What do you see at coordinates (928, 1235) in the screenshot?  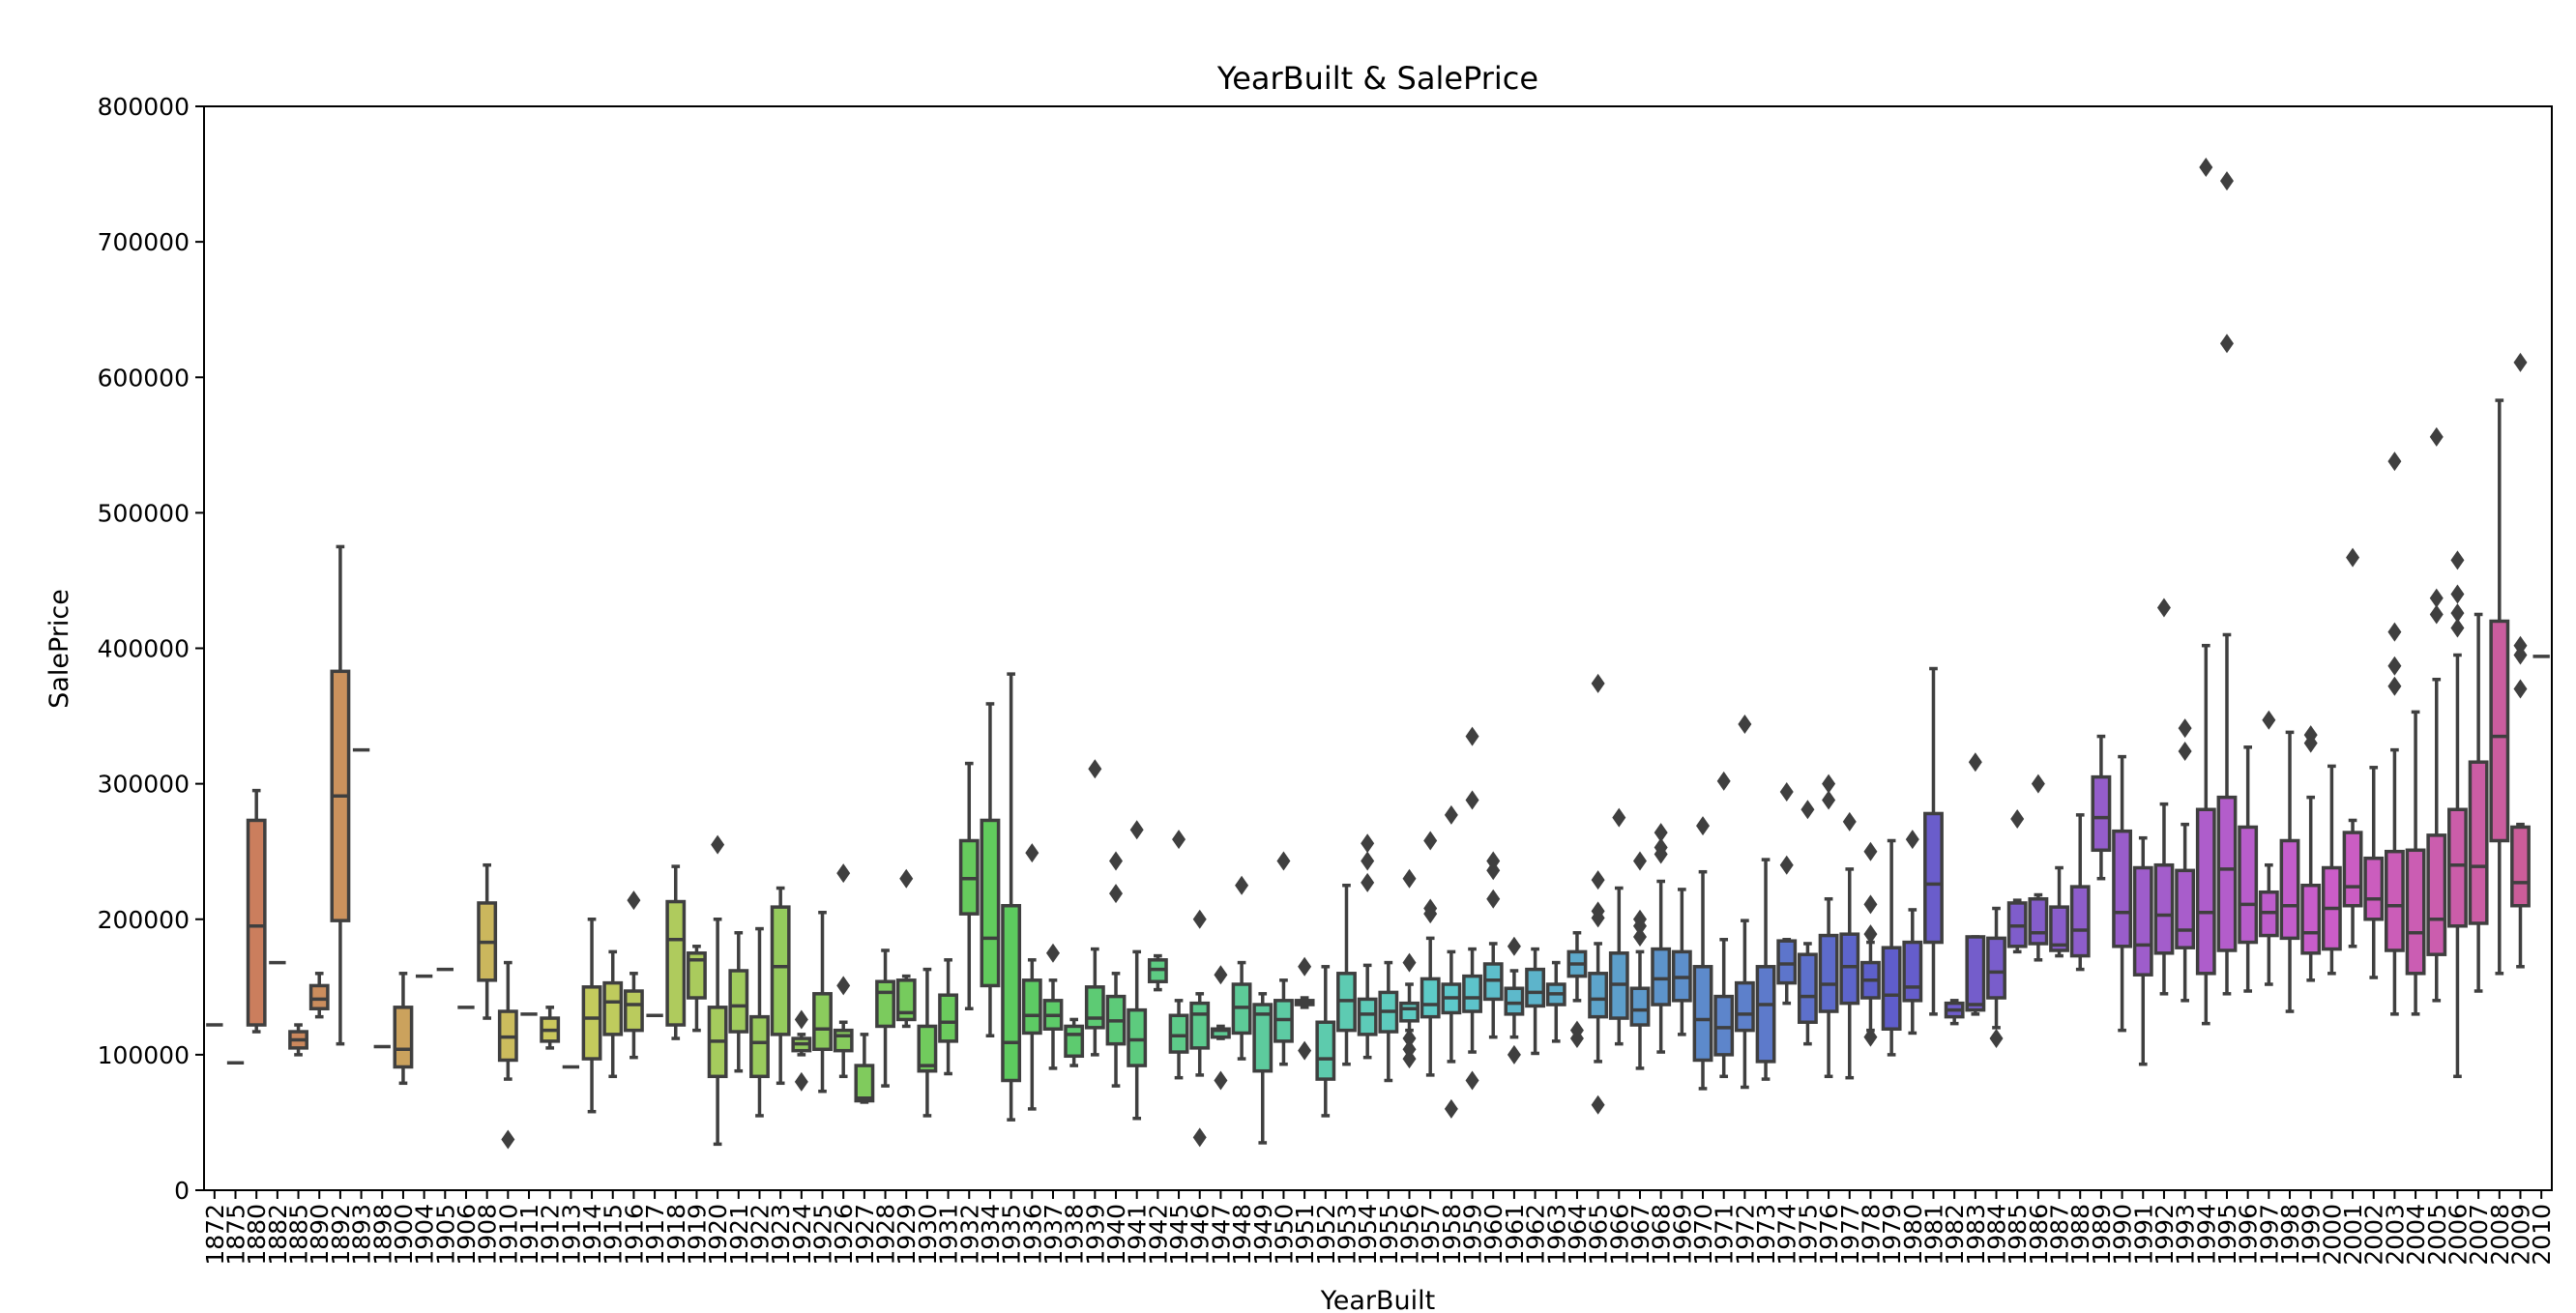 I see `x-tick-label: 1930` at bounding box center [928, 1235].